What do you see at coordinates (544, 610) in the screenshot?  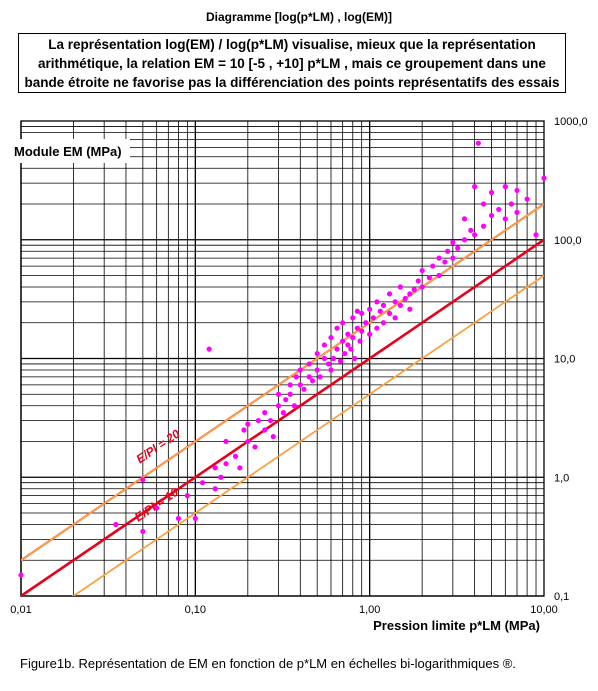 I see `x-tick-label: 10,00` at bounding box center [544, 610].